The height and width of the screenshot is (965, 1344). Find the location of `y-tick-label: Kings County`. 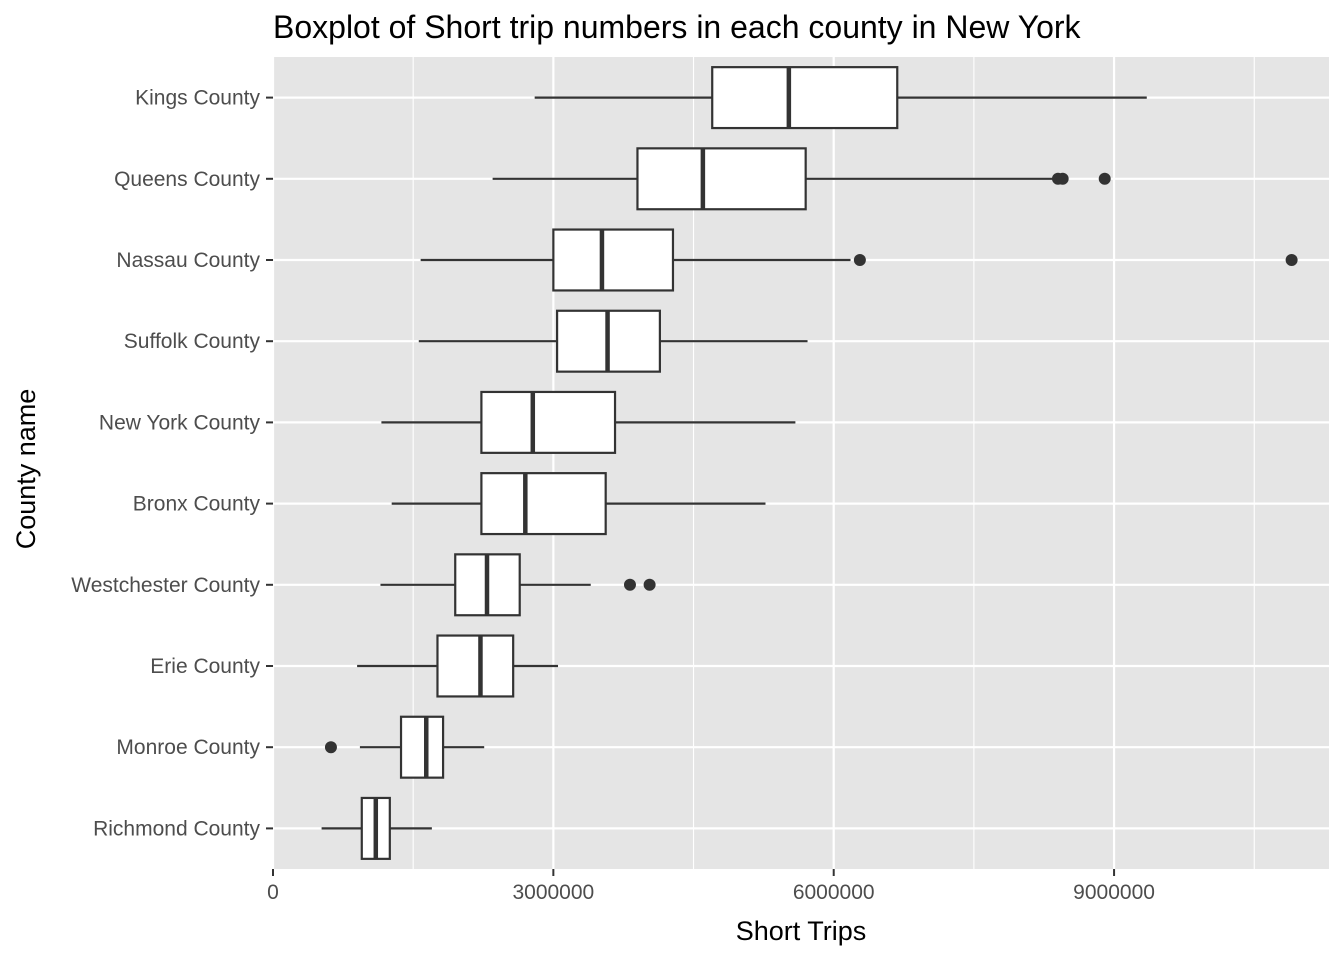

y-tick-label: Kings County is located at coordinates (197, 98).